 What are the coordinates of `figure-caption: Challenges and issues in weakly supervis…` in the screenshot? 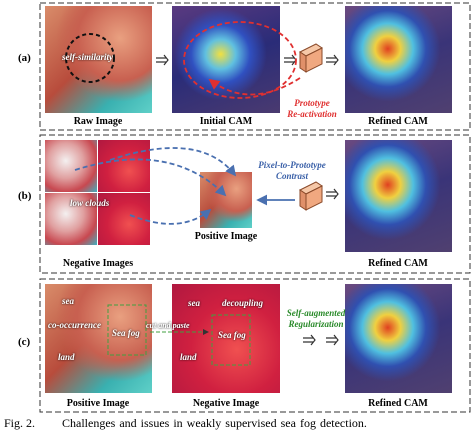 It's located at (214, 423).